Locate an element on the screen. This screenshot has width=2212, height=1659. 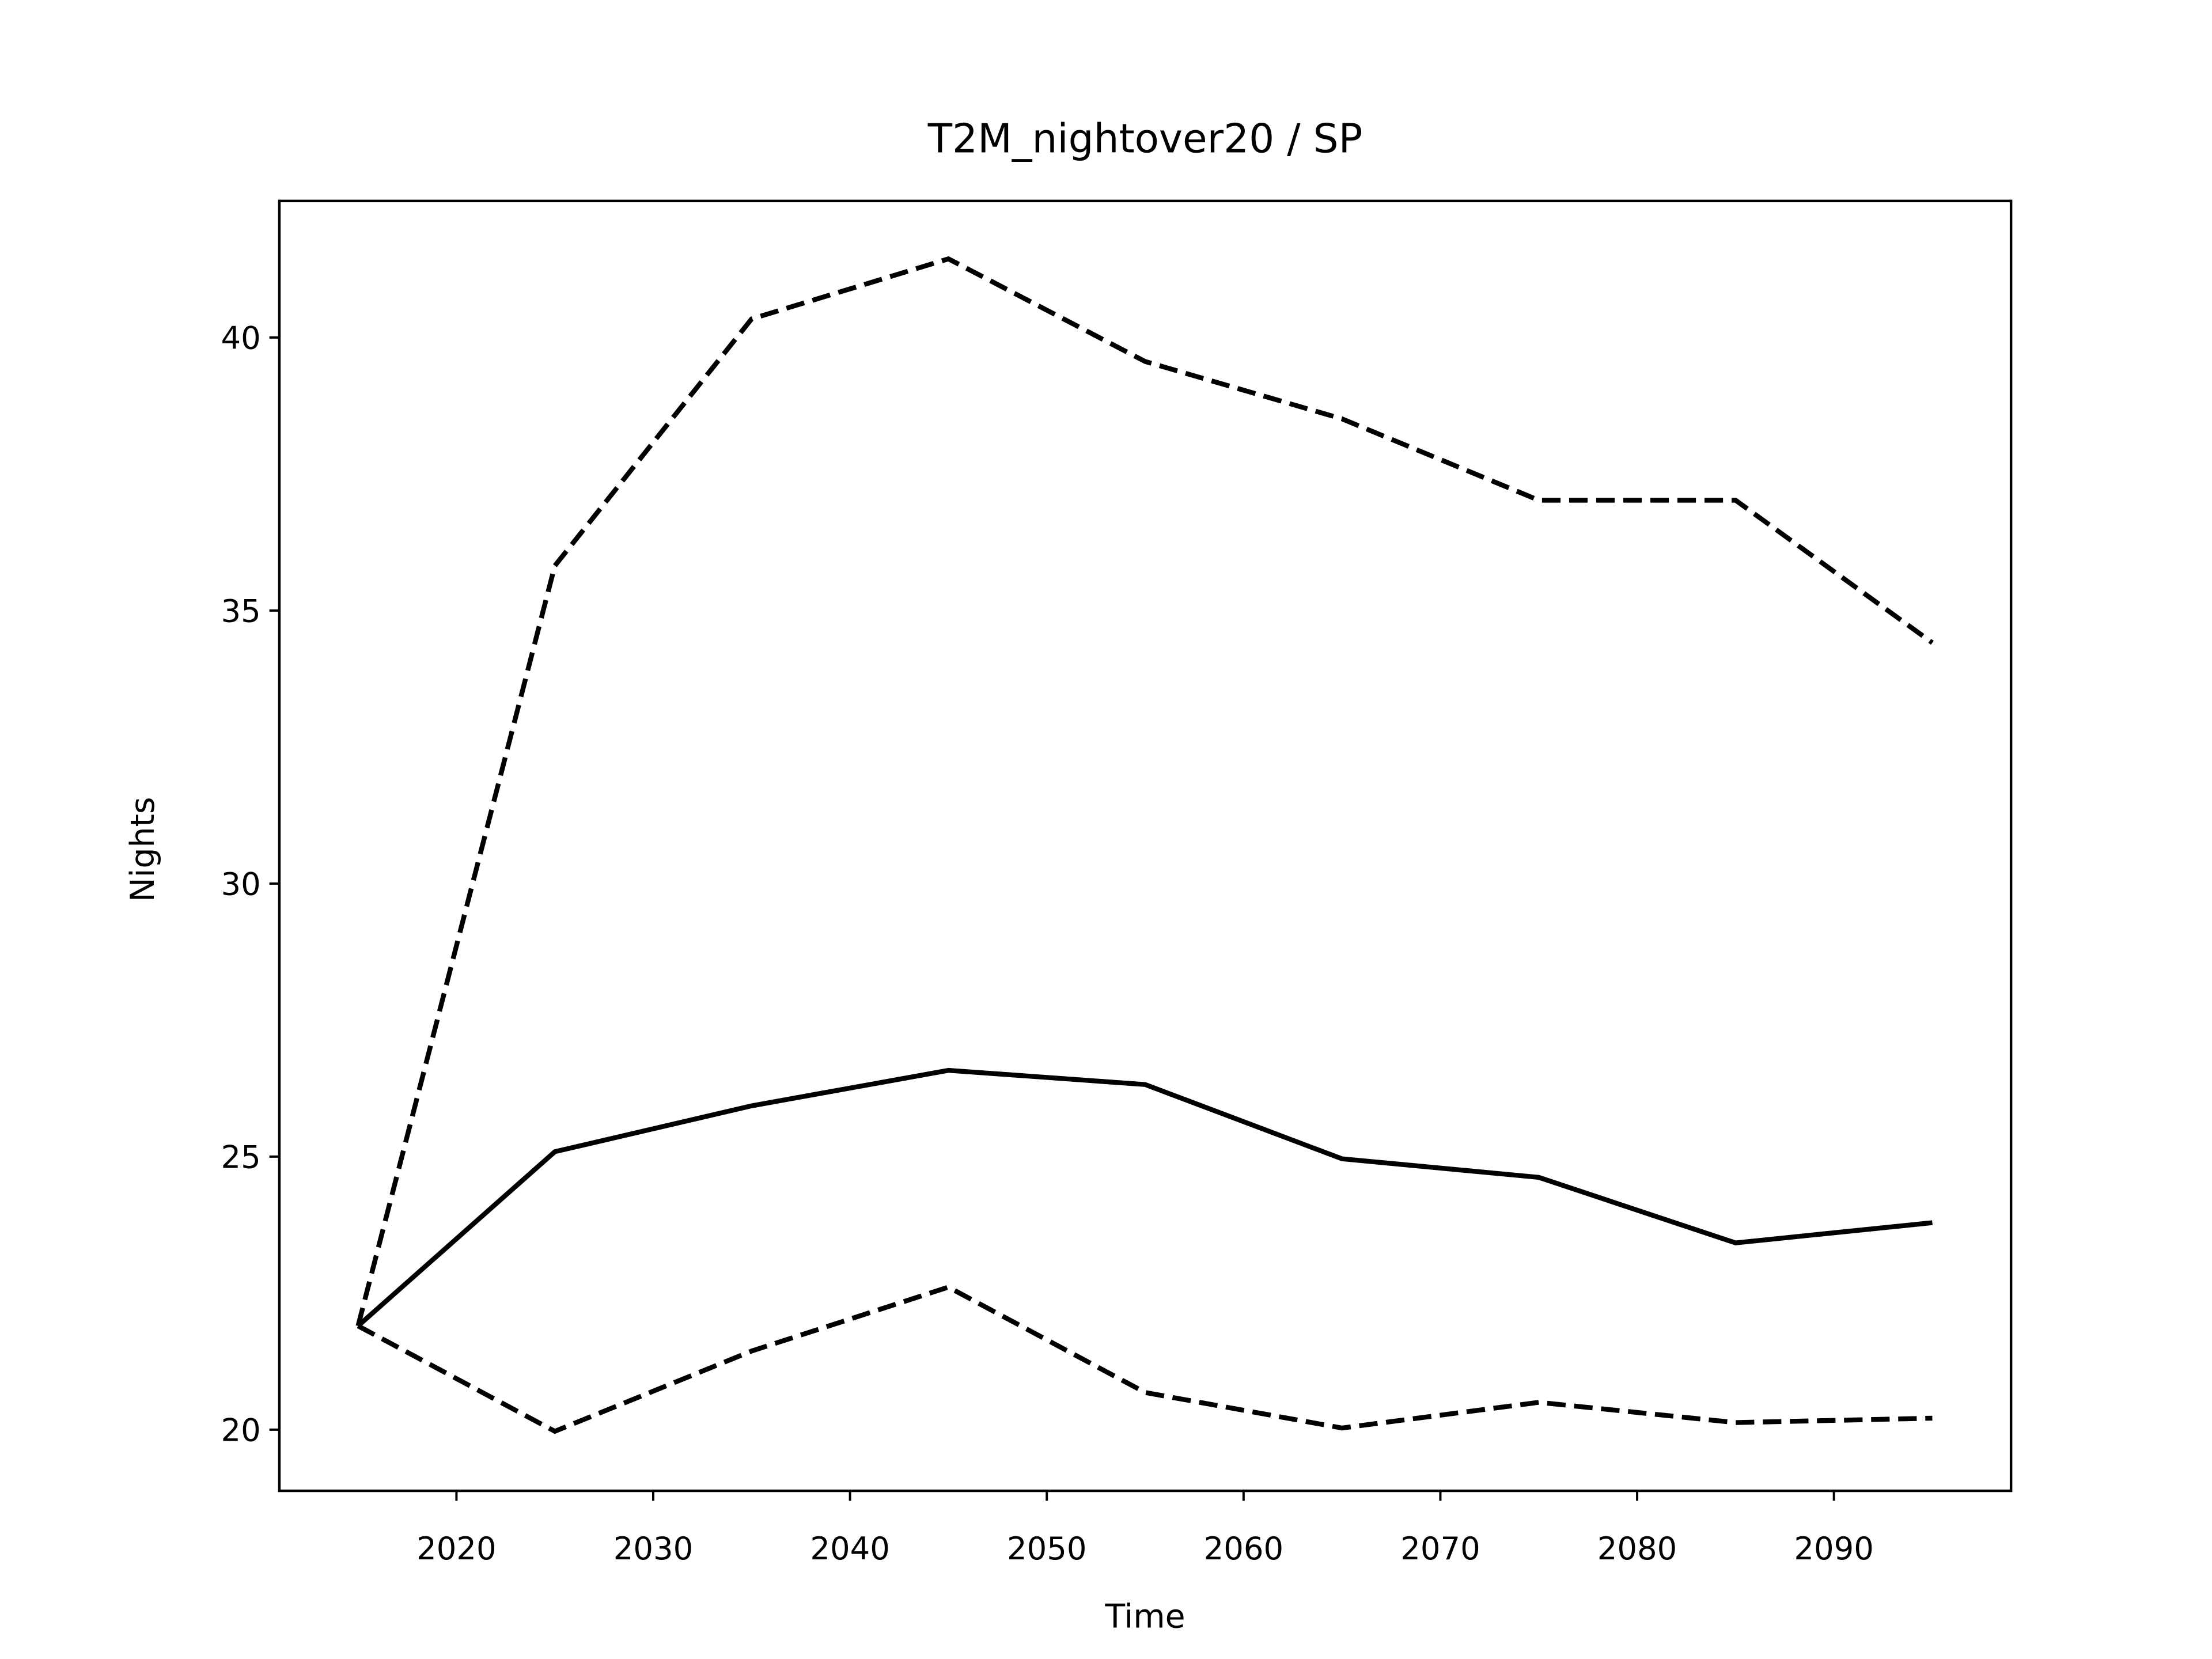
y-axis-label: Nights is located at coordinates (143, 849).